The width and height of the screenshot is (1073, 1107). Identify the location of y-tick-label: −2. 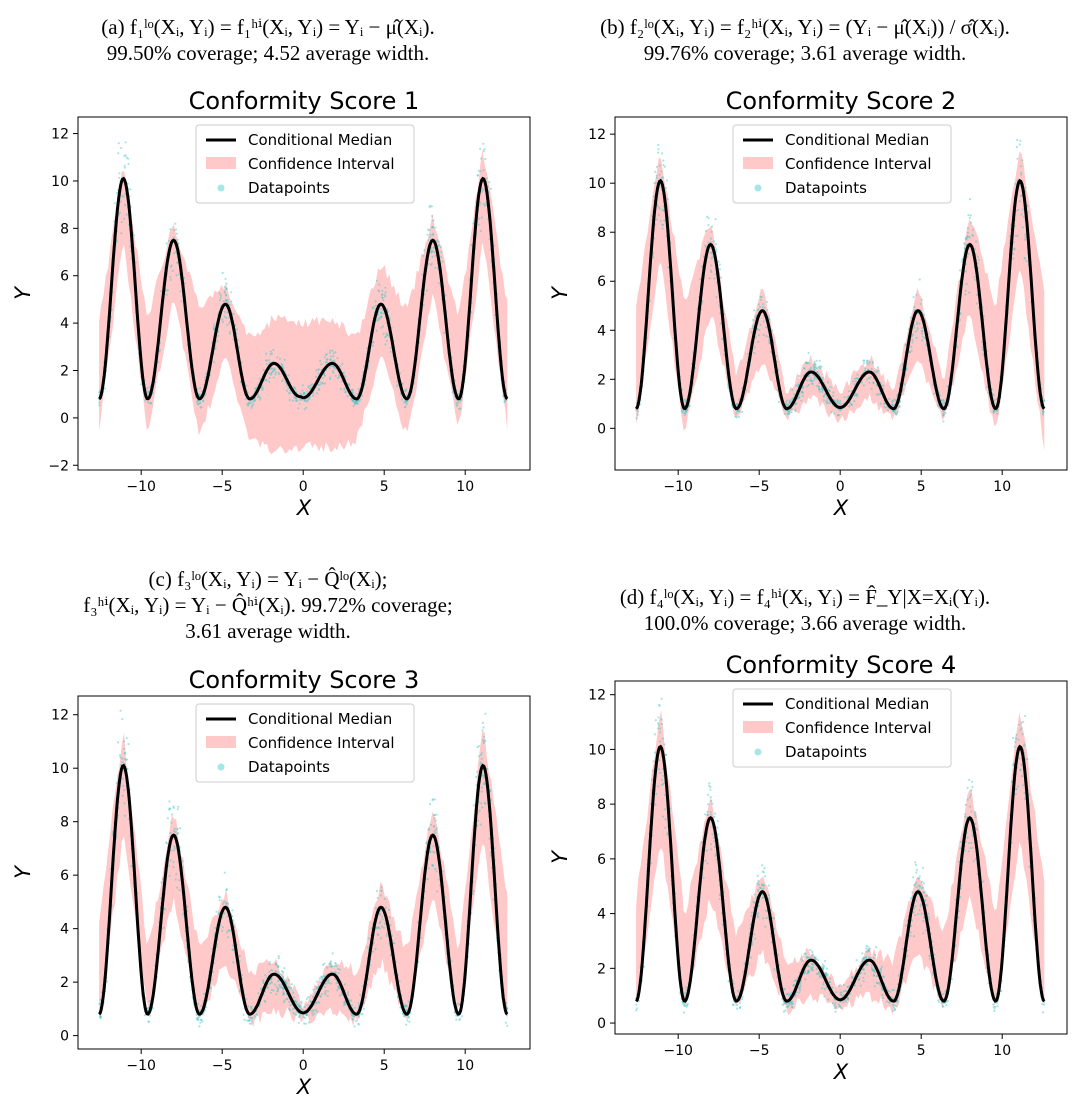
(58, 466).